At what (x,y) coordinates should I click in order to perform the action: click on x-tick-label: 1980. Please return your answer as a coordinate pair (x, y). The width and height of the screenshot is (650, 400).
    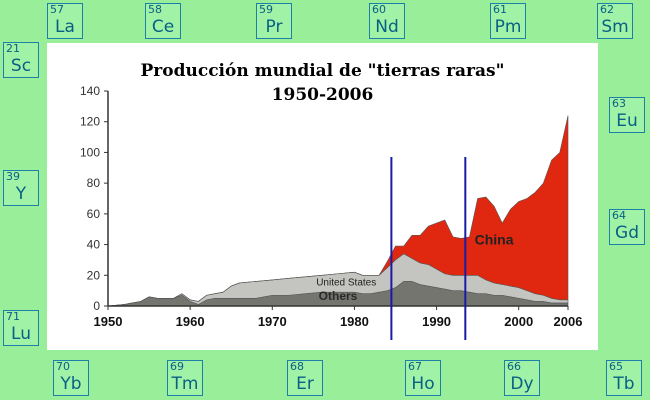
    Looking at the image, I should click on (354, 321).